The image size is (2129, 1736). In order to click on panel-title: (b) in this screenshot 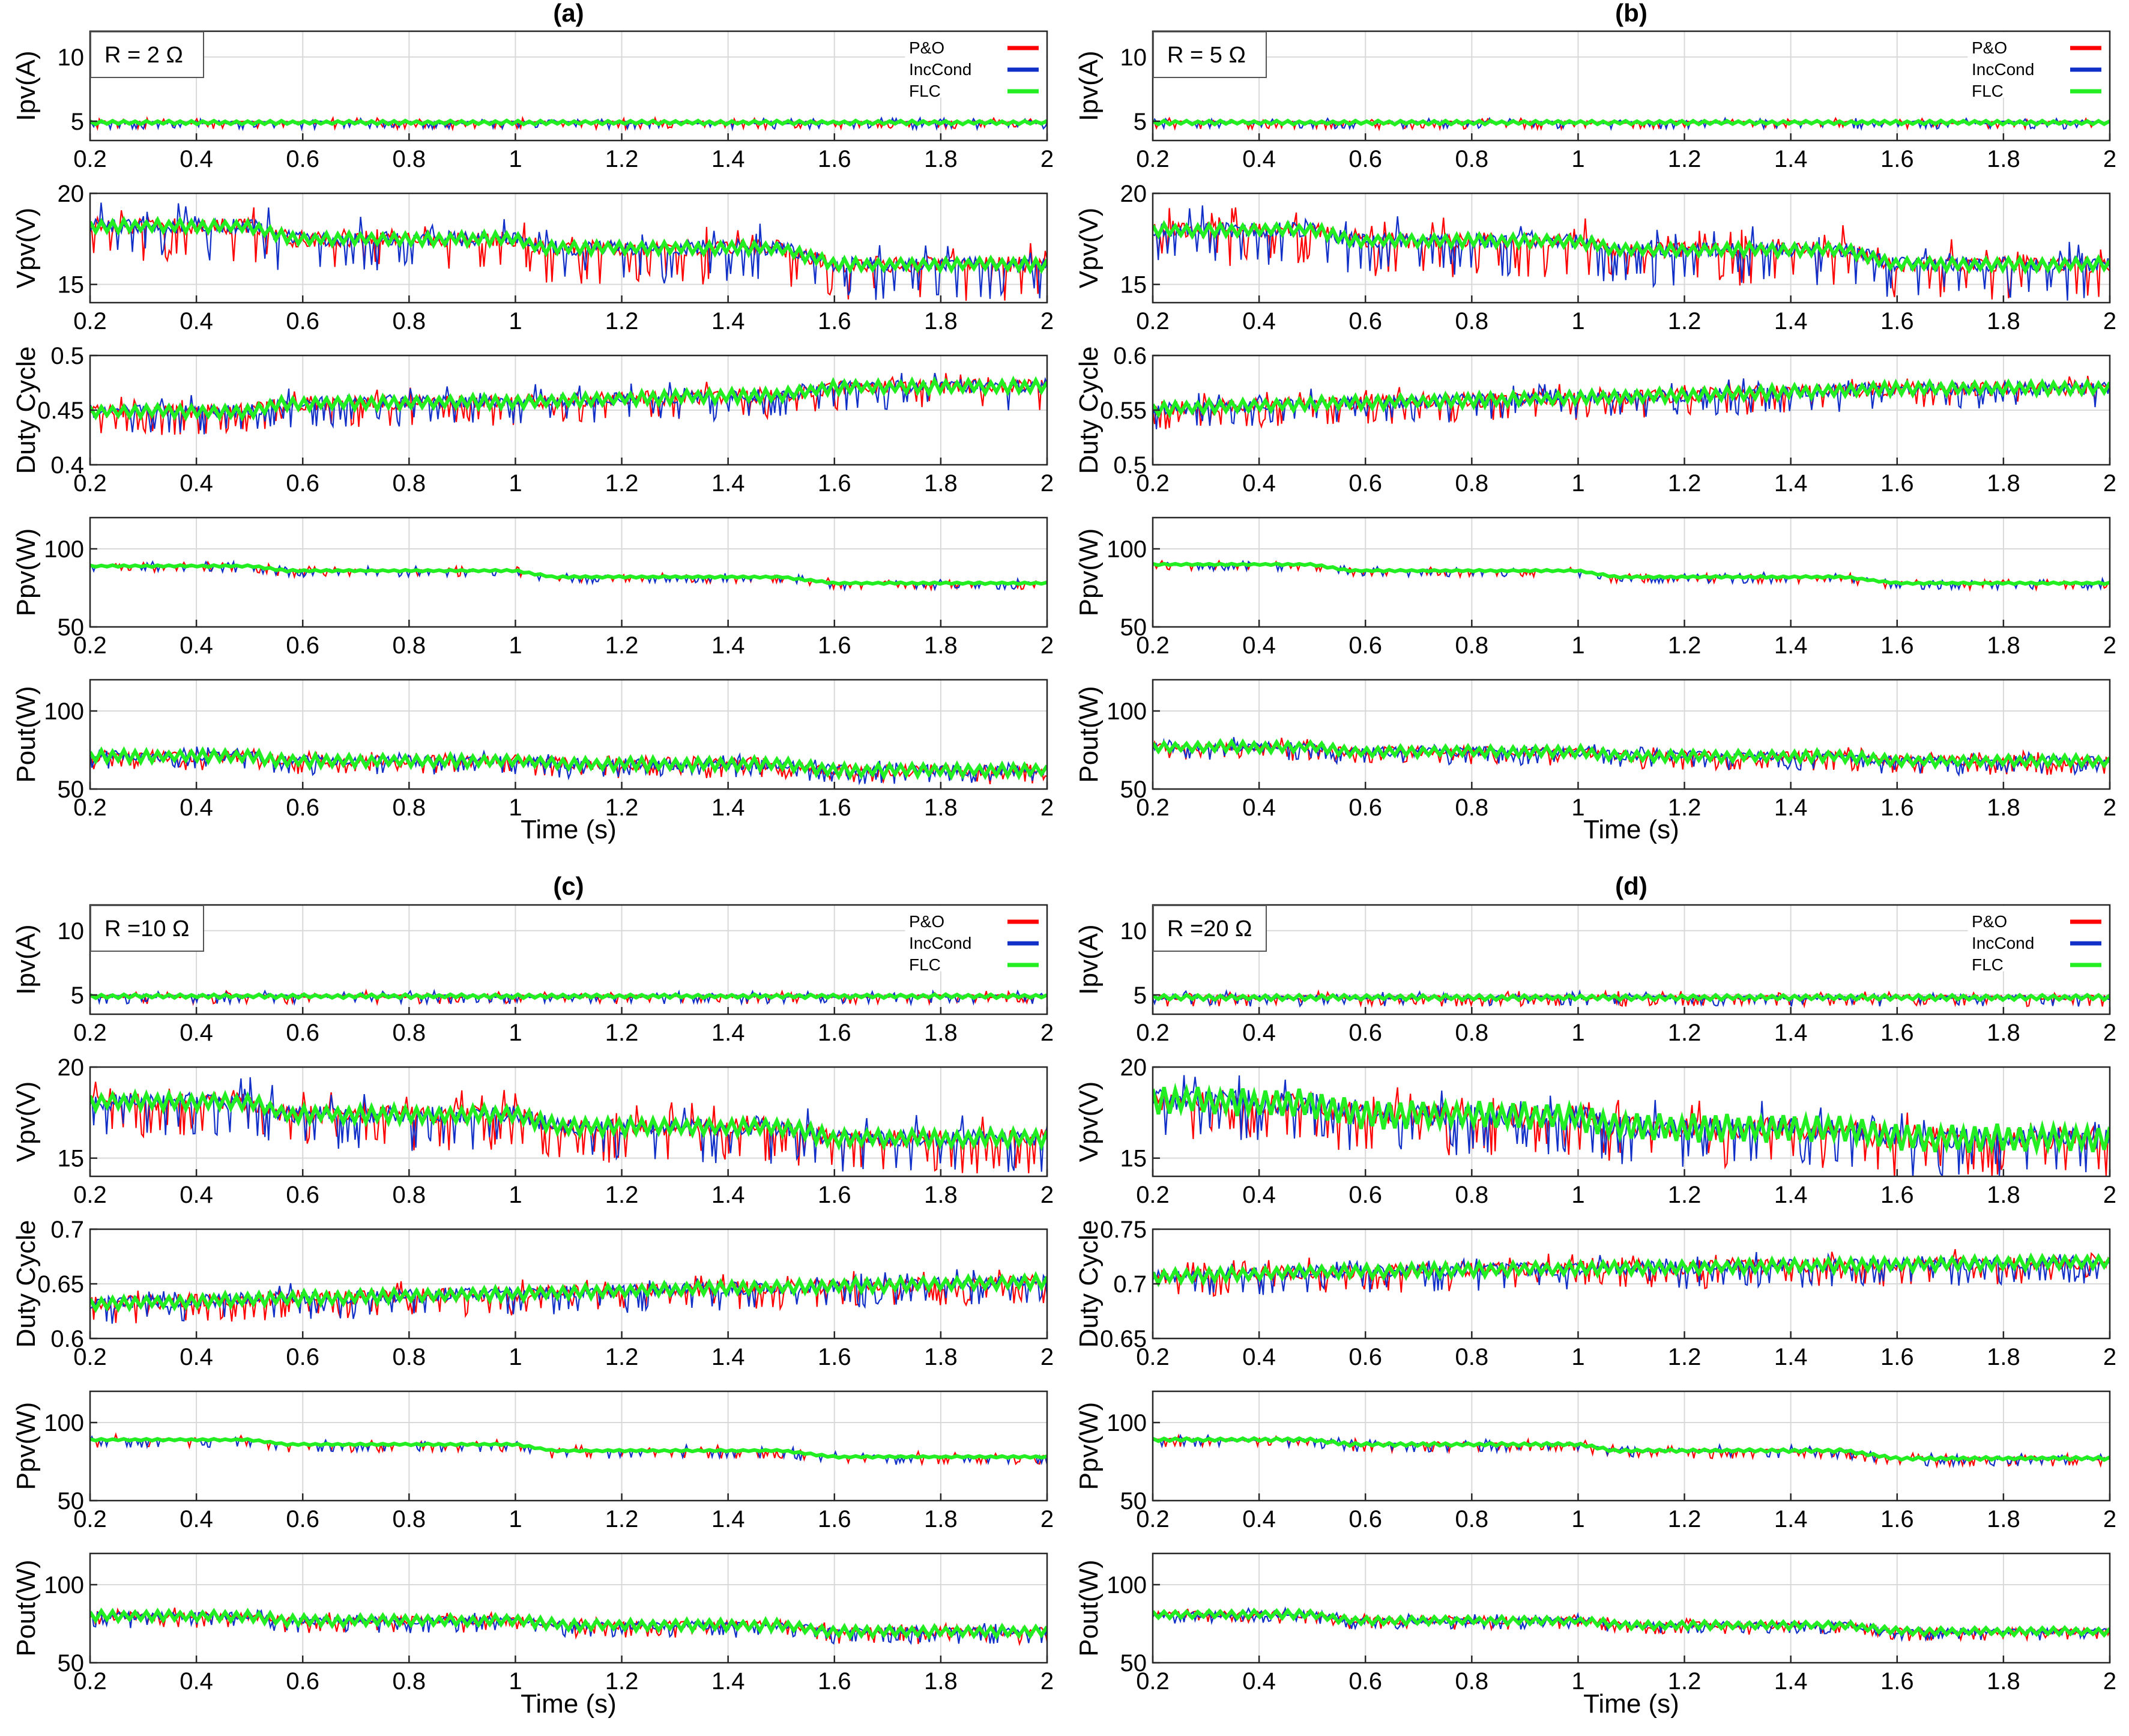, I will do `click(1631, 13)`.